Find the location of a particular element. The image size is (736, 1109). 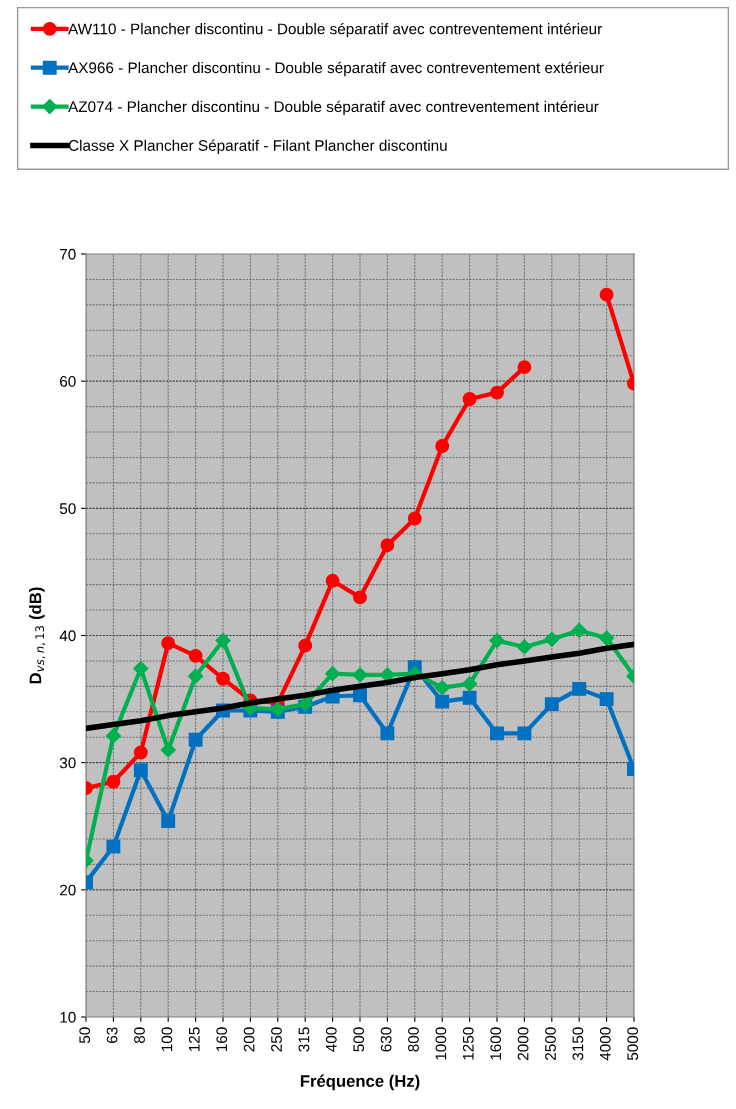

x-tick-label: 5000 is located at coordinates (633, 1044).